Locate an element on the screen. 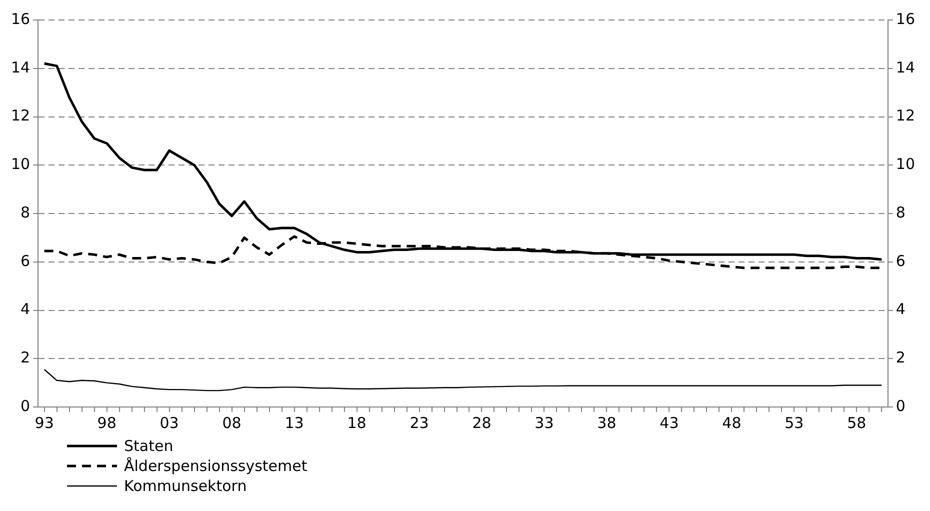 Image resolution: width=930 pixels, height=511 pixels. y-tick-label: 16 is located at coordinates (20, 19).